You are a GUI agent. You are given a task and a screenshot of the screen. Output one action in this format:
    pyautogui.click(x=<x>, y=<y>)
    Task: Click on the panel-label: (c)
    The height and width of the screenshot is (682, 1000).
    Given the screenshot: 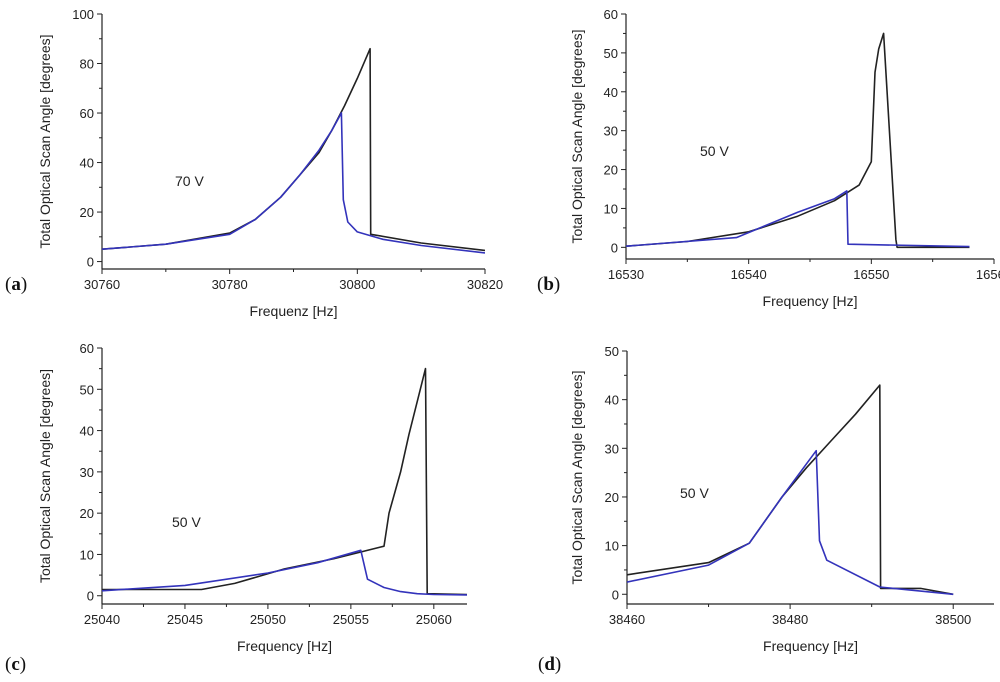 What is the action you would take?
    pyautogui.click(x=15, y=664)
    